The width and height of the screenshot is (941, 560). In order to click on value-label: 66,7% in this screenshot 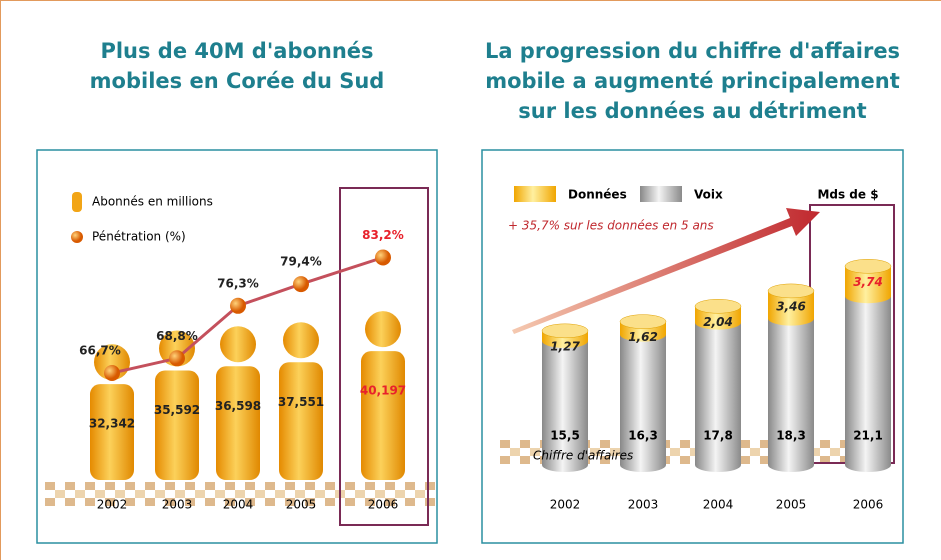, I will do `click(100, 351)`.